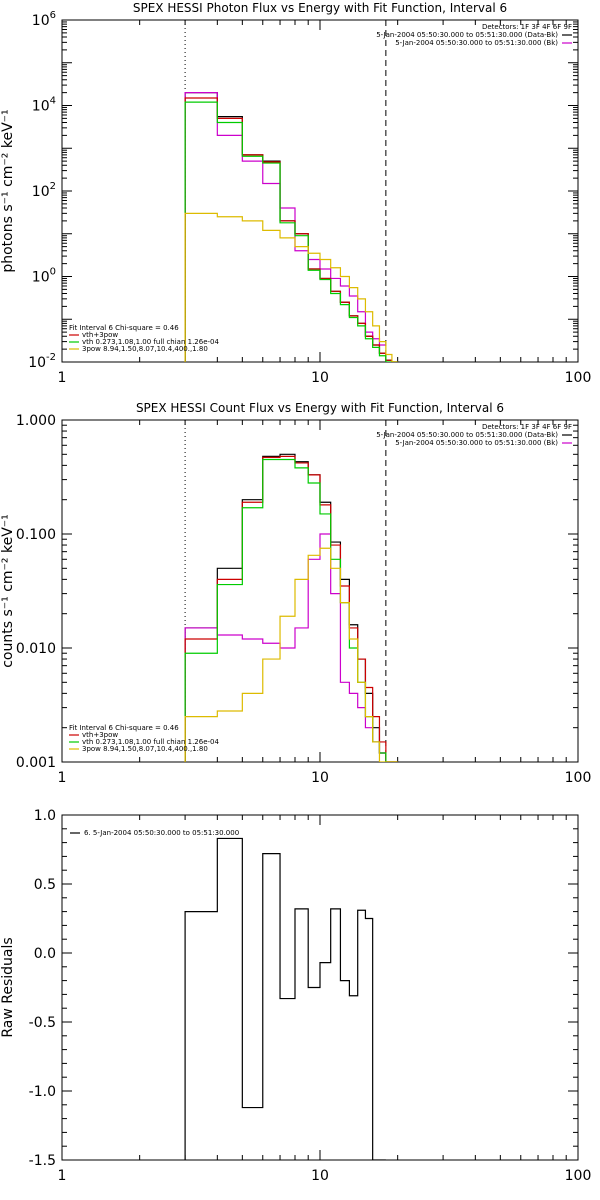 This screenshot has height=1200, width=600. What do you see at coordinates (51, 357) in the screenshot?
I see `y-tick-label-exponent: -2` at bounding box center [51, 357].